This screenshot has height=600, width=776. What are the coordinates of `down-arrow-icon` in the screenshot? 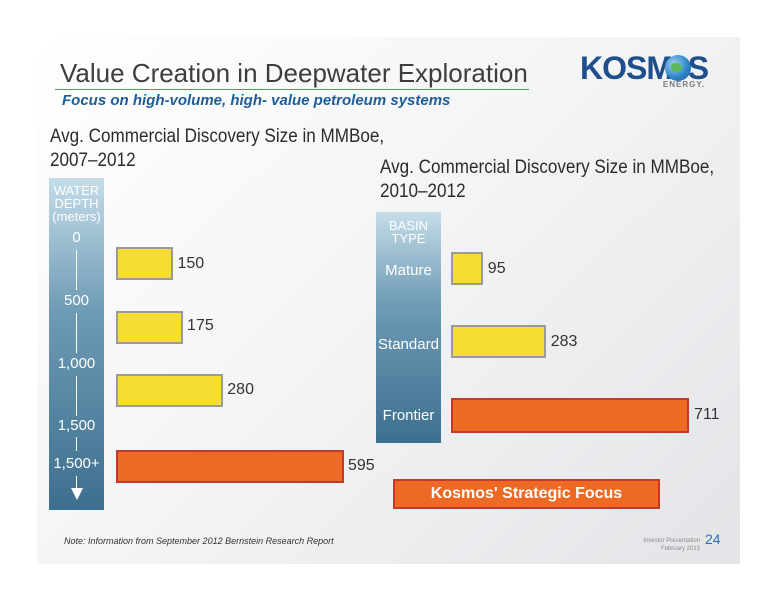 It's located at (77, 494).